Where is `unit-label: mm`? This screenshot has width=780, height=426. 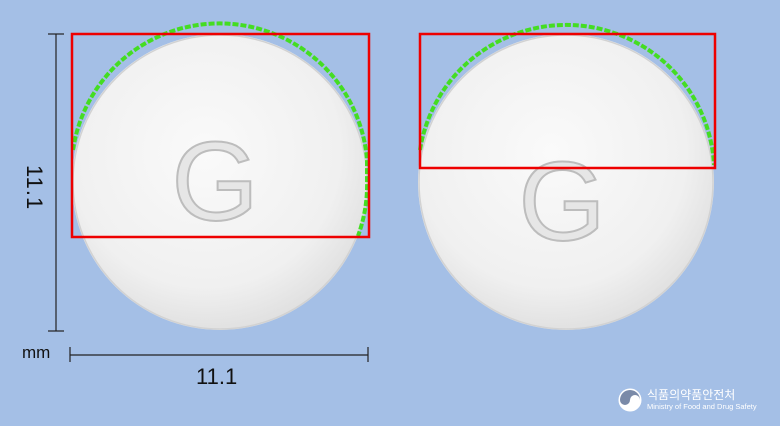 unit-label: mm is located at coordinates (36, 352).